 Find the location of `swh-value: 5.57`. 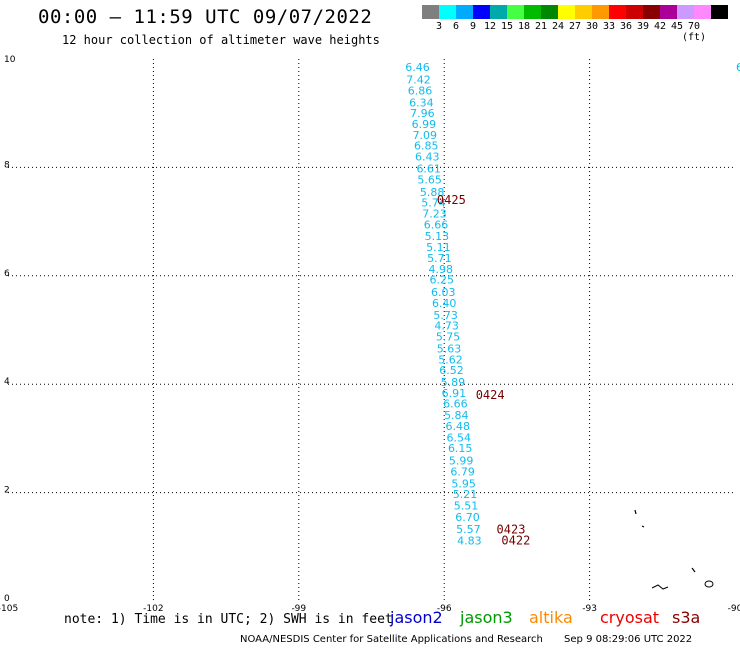

swh-value: 5.57 is located at coordinates (468, 529).